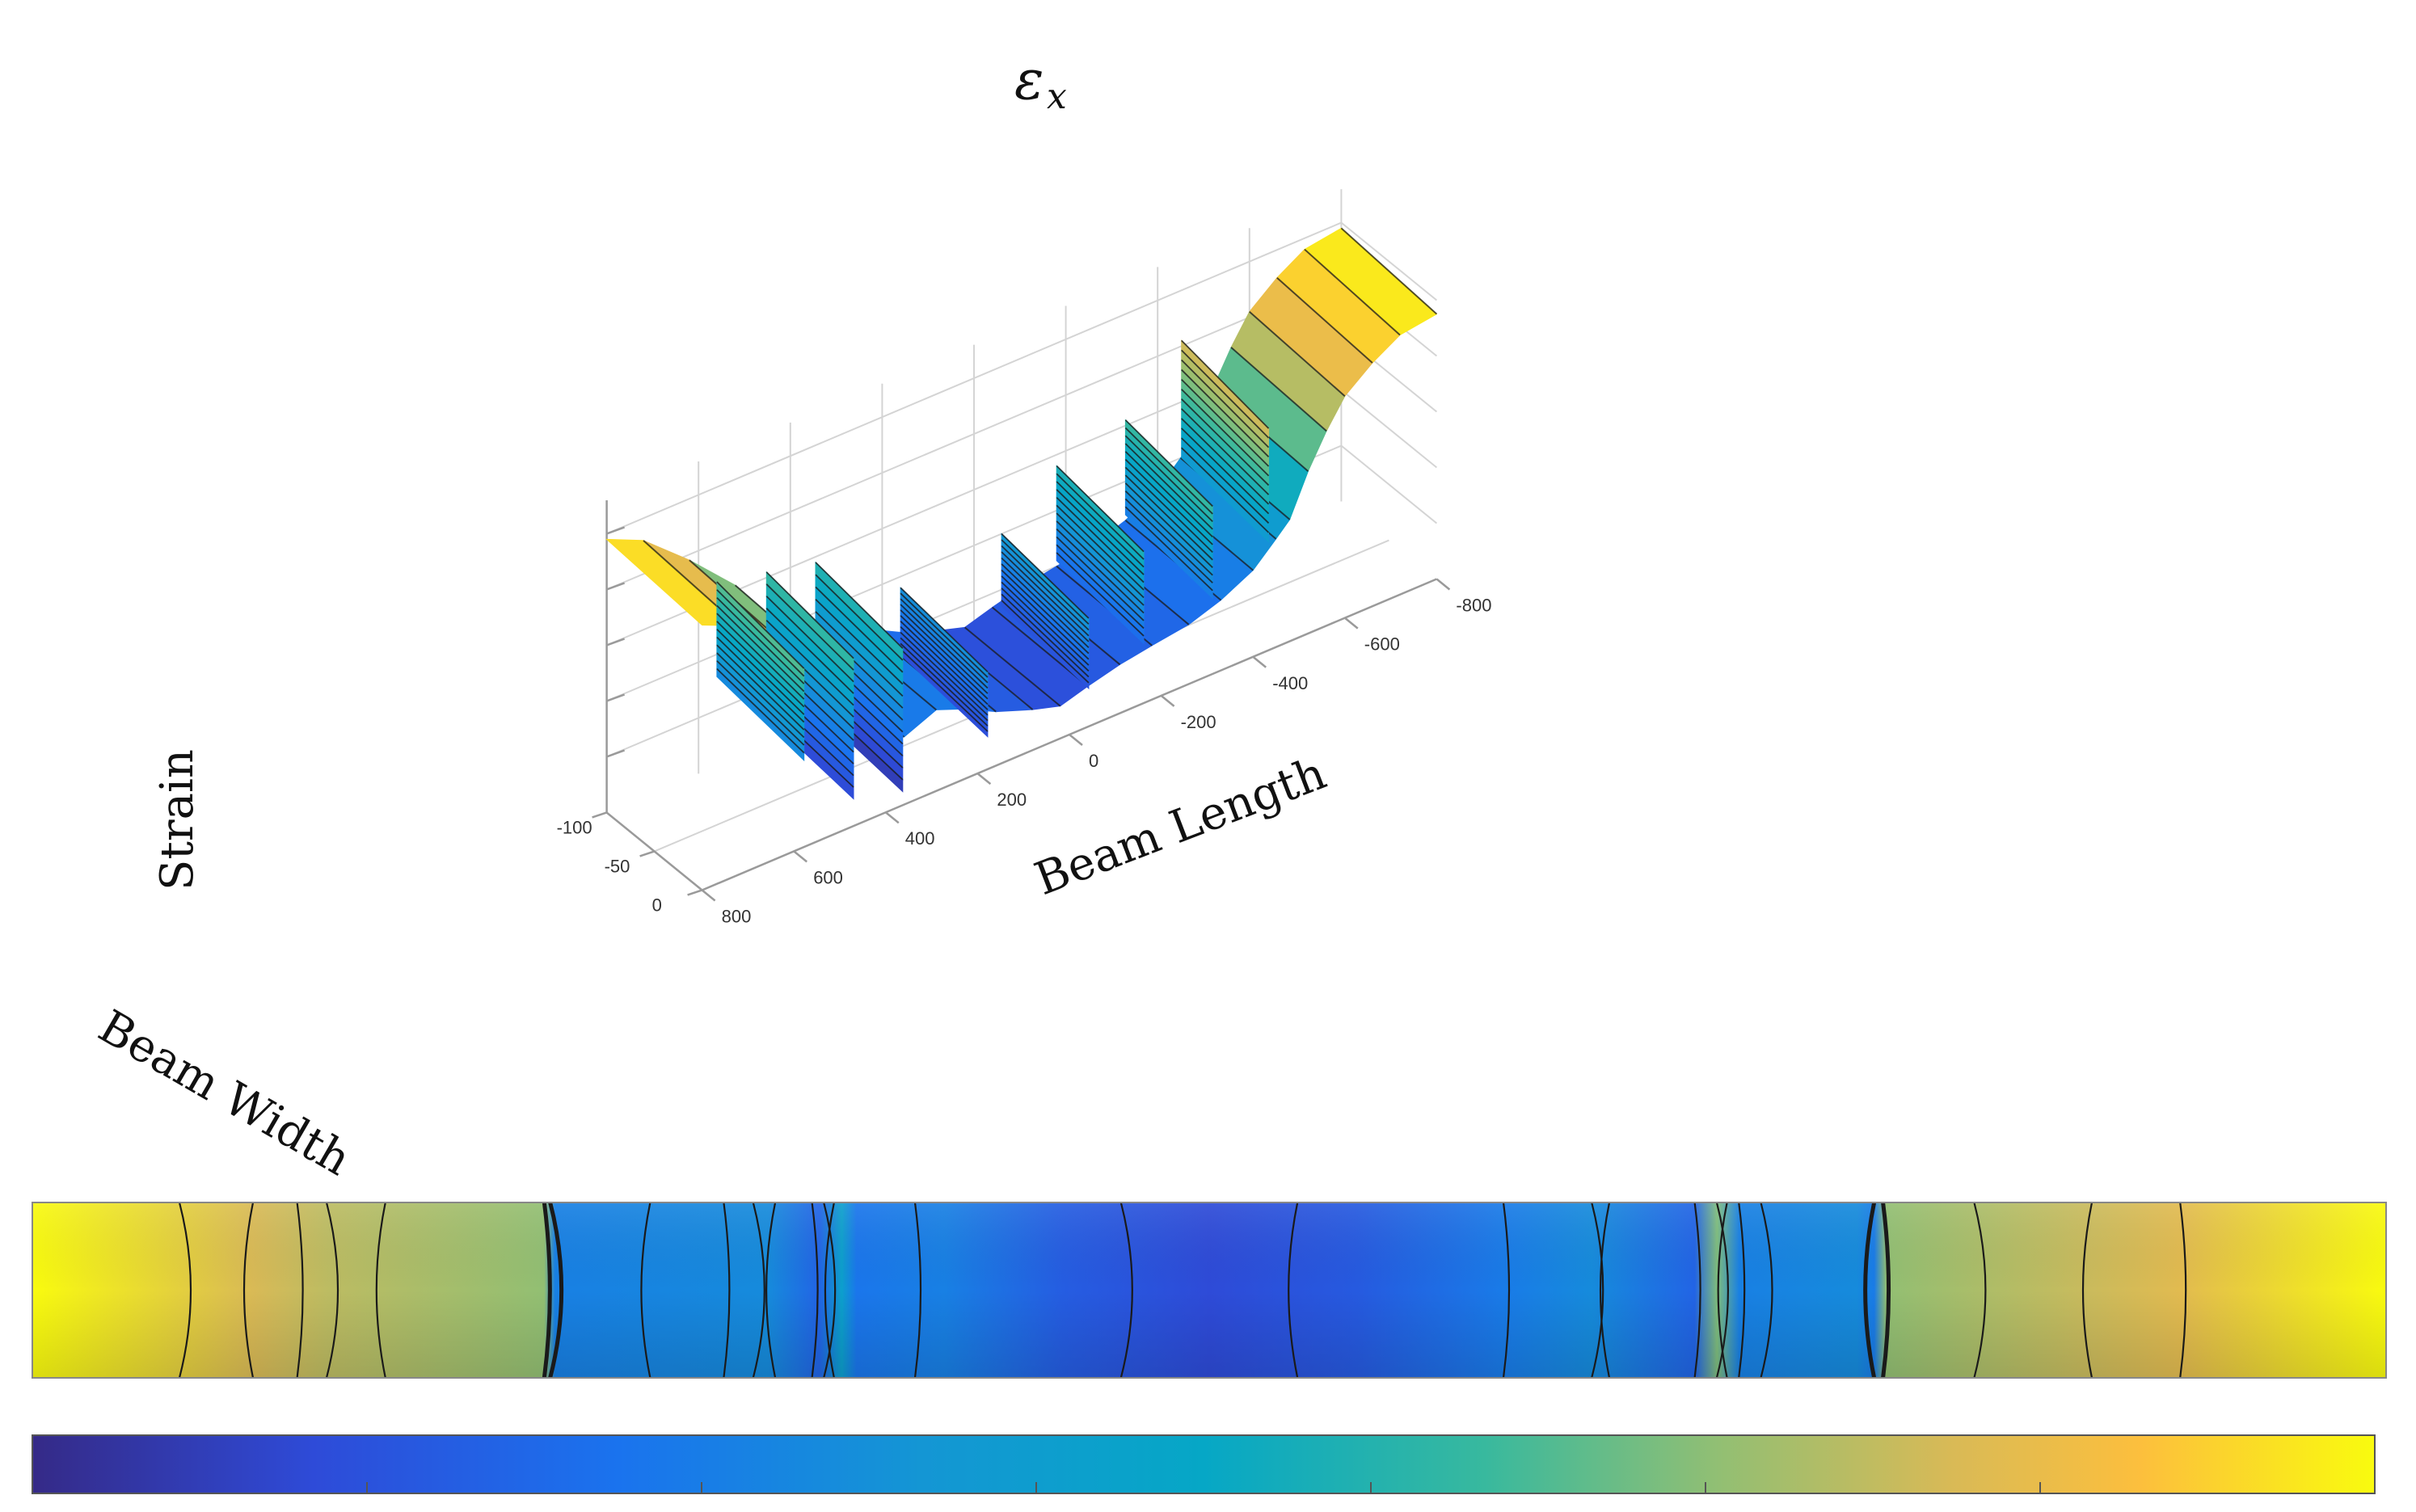 The width and height of the screenshot is (2416, 1512). I want to click on title-subscript: x, so click(1057, 96).